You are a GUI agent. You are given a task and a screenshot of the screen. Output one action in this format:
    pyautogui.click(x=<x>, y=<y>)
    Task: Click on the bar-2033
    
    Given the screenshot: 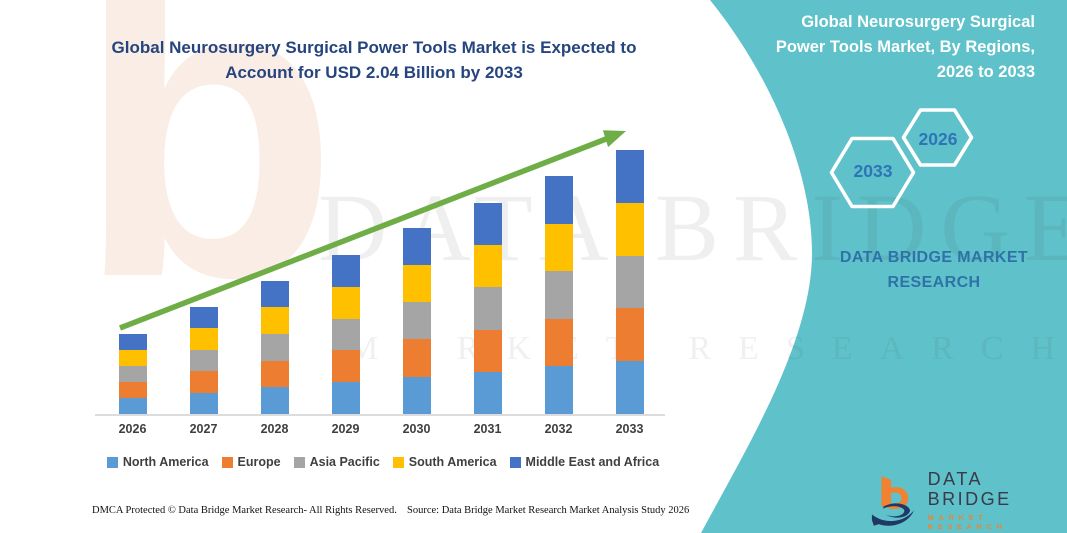 What is the action you would take?
    pyautogui.click(x=629, y=282)
    